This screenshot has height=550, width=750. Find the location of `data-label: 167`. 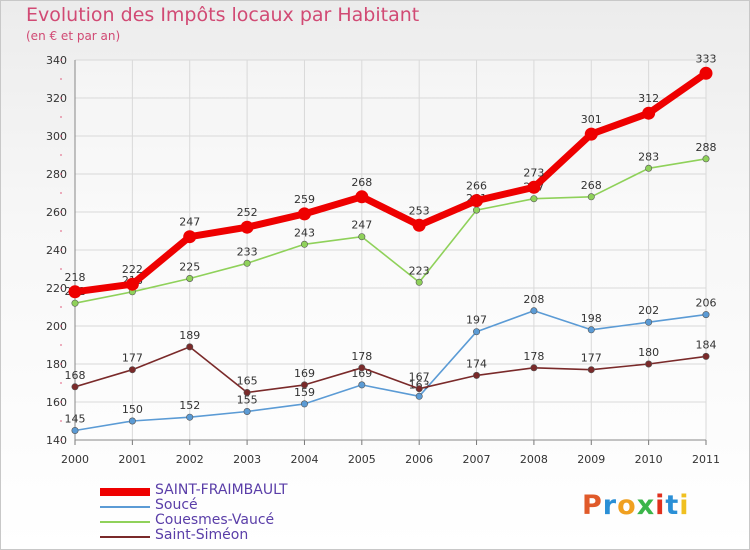

data-label: 167 is located at coordinates (419, 377).